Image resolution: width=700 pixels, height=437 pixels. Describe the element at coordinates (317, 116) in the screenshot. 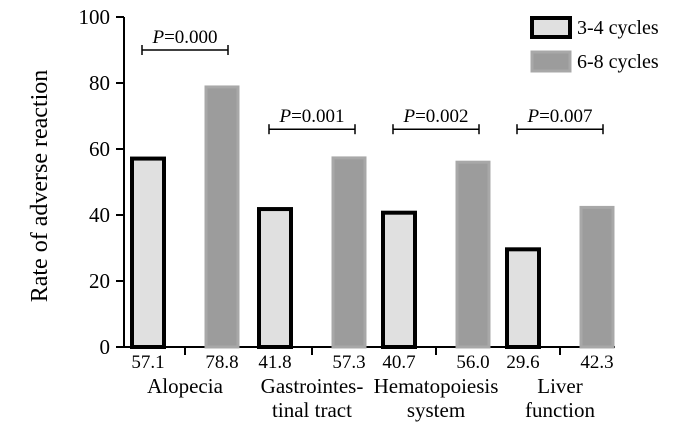

I see `p-value: =0.001` at that location.